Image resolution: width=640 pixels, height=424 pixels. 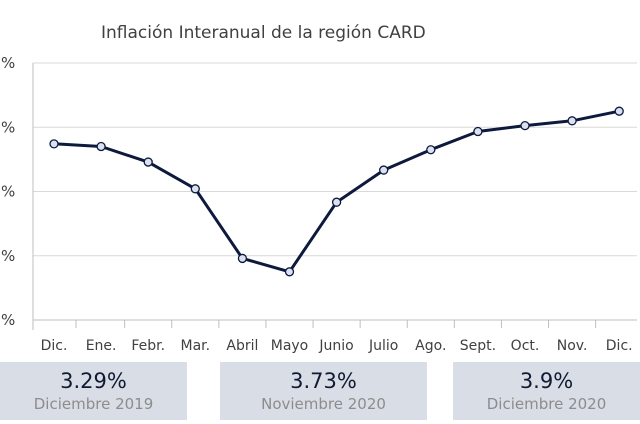 I want to click on x-tick-label: Ene., so click(x=101, y=346).